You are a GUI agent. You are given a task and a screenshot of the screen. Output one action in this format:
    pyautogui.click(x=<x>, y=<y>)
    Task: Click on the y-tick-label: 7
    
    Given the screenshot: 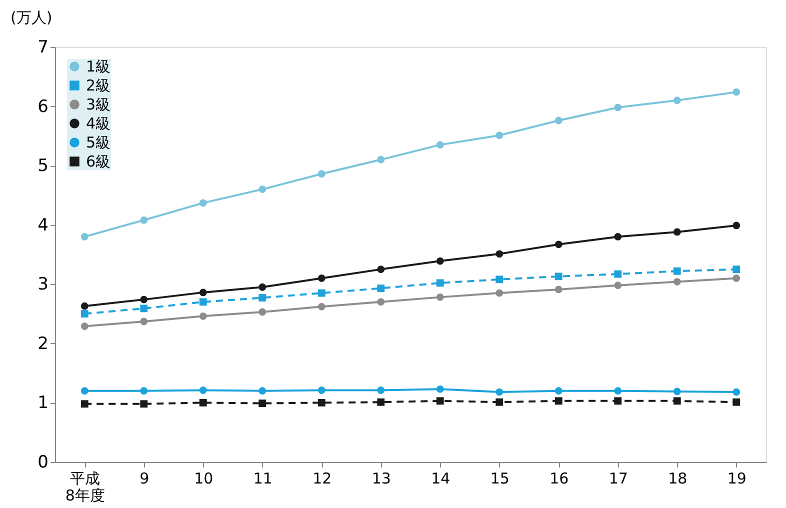 What is the action you would take?
    pyautogui.click(x=43, y=48)
    